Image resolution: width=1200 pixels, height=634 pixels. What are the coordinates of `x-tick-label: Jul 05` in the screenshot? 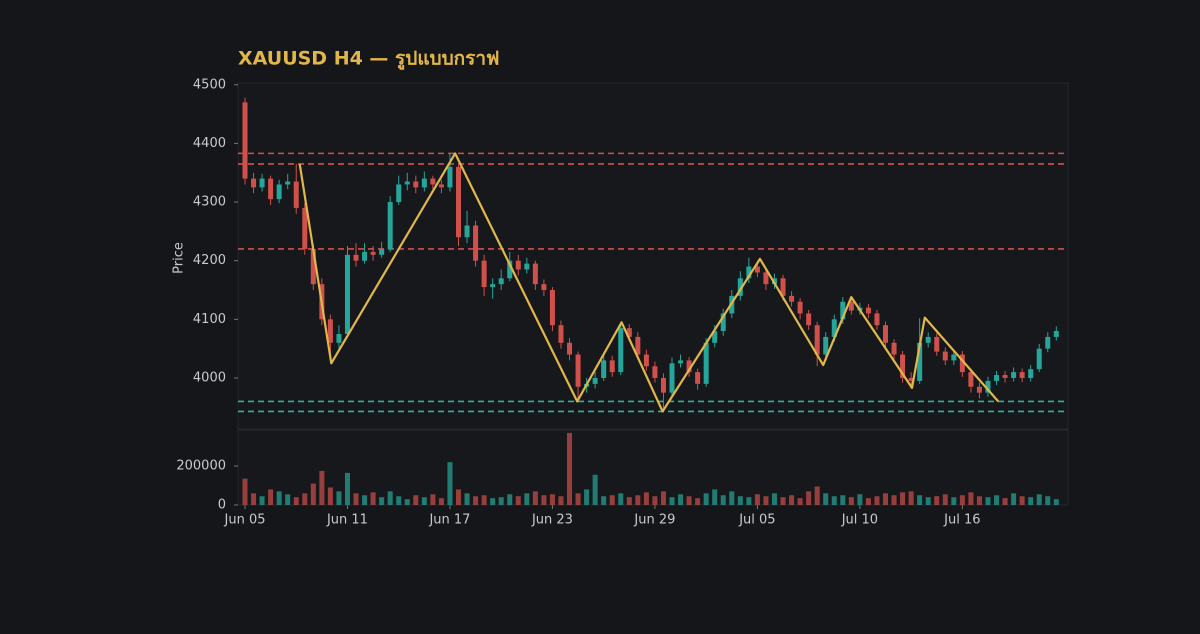 It's located at (756, 520).